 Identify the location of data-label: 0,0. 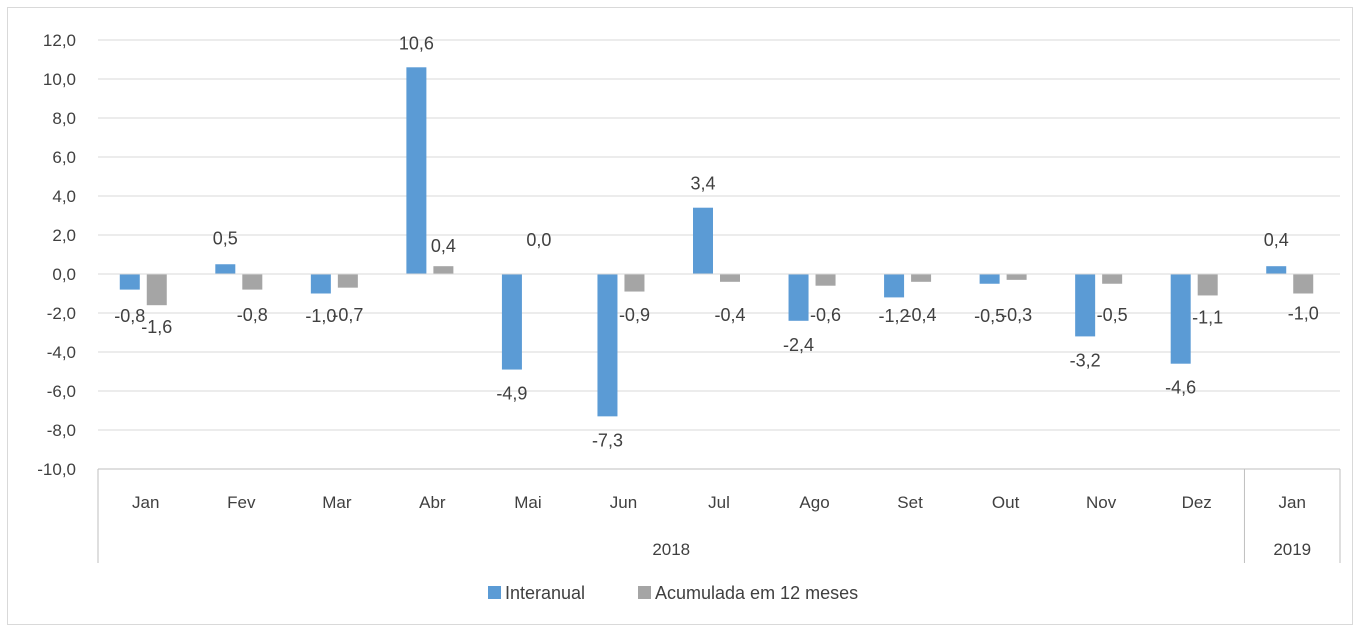
(538, 240).